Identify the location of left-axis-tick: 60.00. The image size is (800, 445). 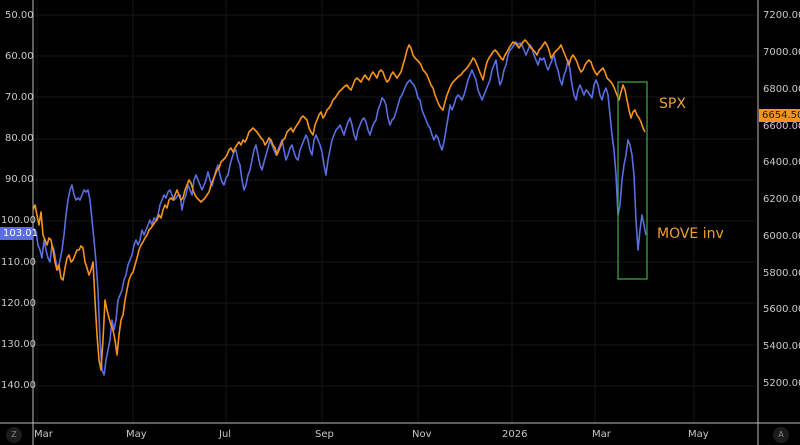
(19, 56).